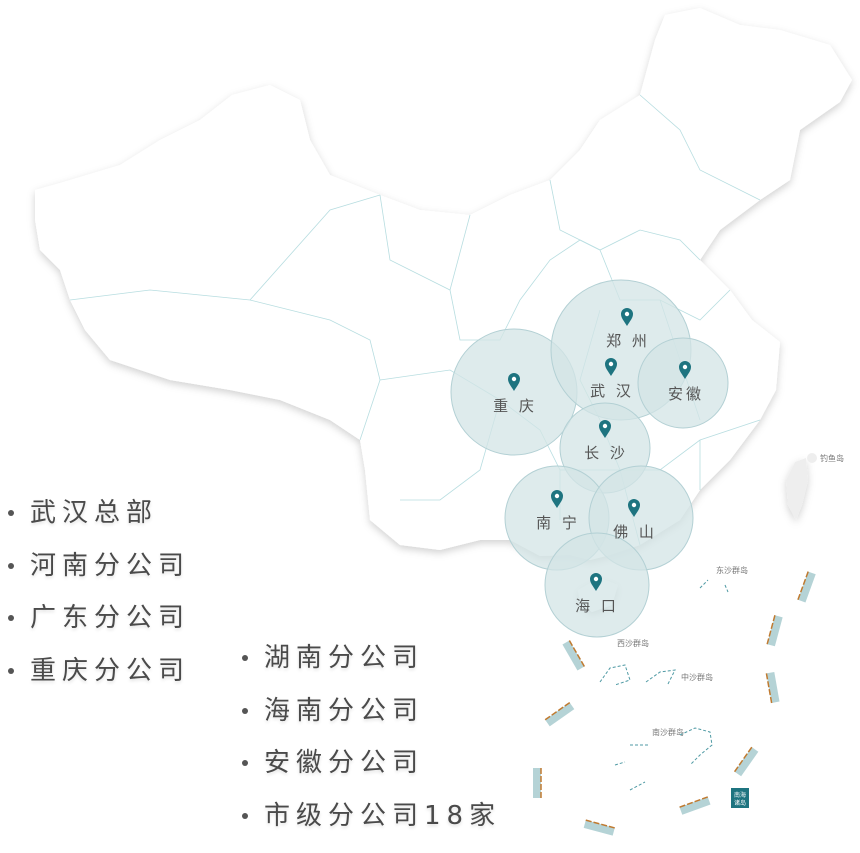 The height and width of the screenshot is (853, 860). I want to click on label-xisha: 西沙群岛, so click(633, 643).